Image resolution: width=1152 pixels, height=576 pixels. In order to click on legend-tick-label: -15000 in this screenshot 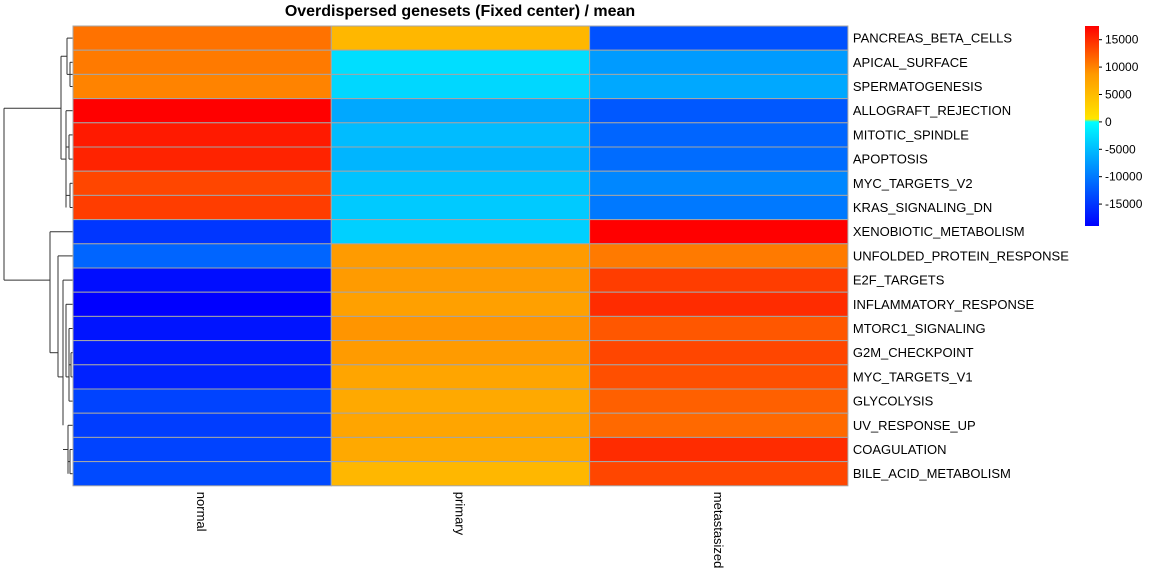, I will do `click(1124, 204)`.